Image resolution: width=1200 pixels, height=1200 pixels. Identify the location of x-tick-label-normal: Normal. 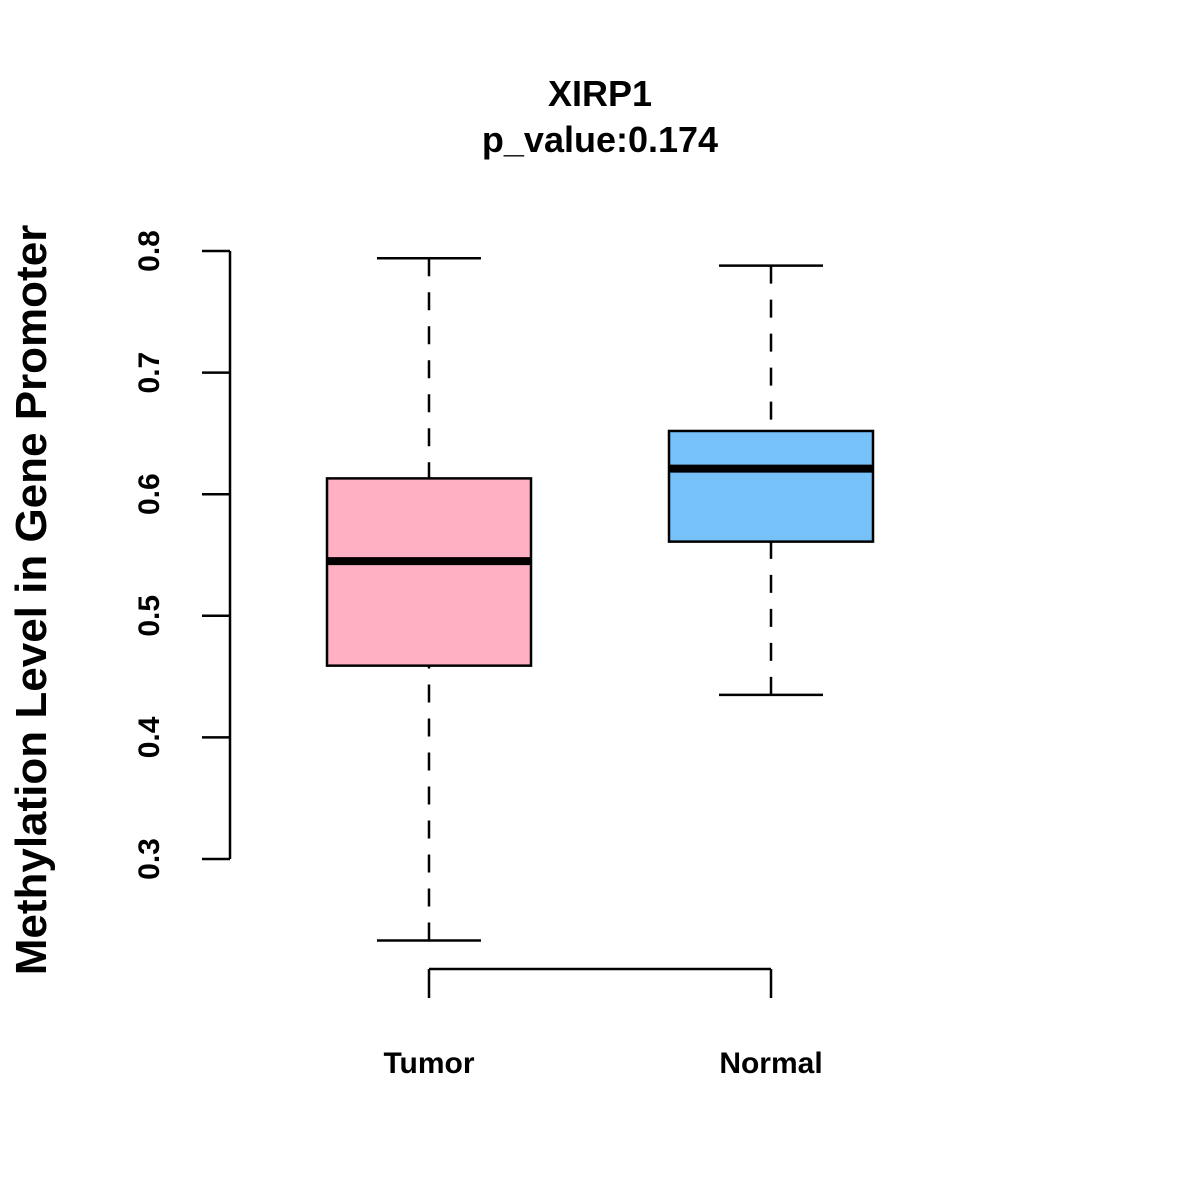
(770, 1063).